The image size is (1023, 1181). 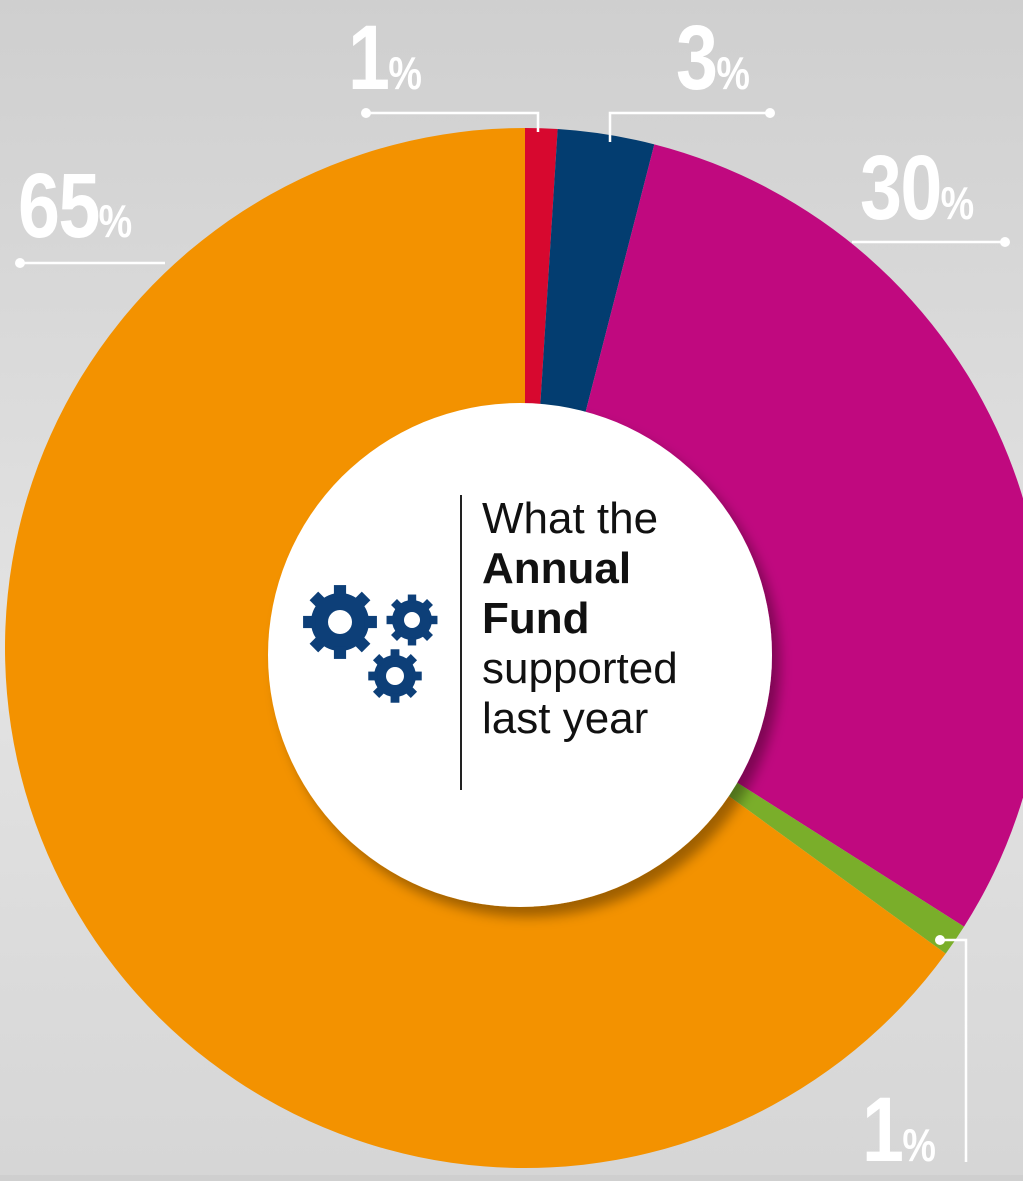 I want to click on slice-label-4: 1%, so click(x=899, y=1130).